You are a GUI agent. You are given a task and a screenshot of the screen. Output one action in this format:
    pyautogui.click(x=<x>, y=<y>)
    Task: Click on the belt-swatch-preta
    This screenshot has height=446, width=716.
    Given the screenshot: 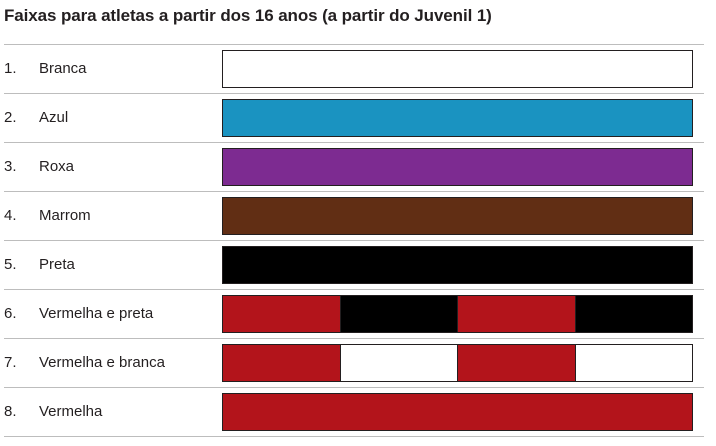 What is the action you would take?
    pyautogui.click(x=457, y=265)
    